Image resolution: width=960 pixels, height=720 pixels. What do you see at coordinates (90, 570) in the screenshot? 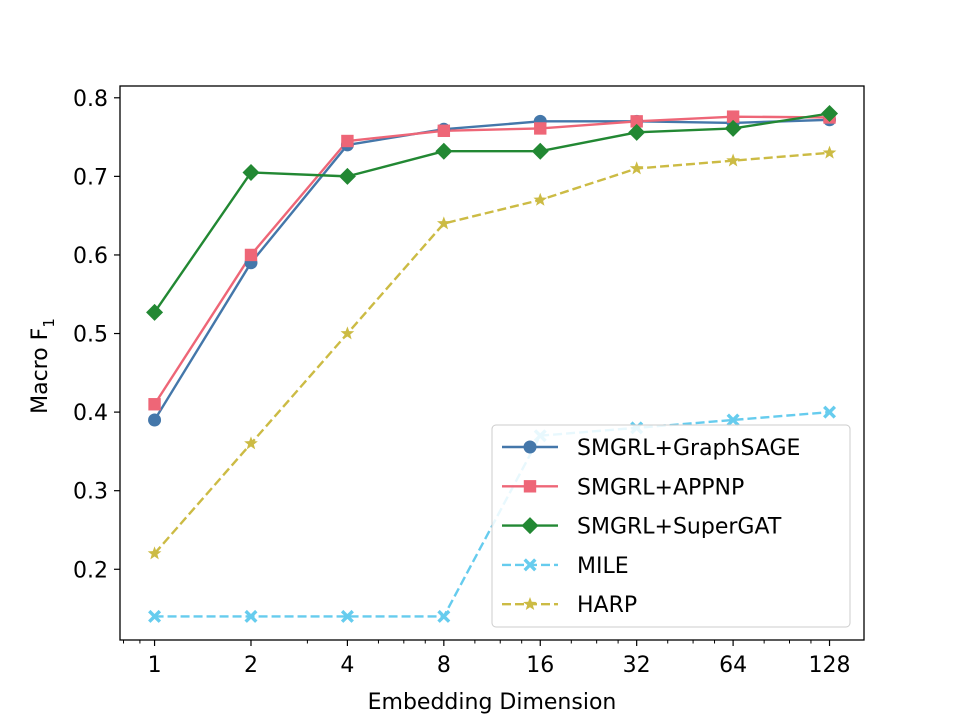
I see `y-tick-label: 0.2` at bounding box center [90, 570].